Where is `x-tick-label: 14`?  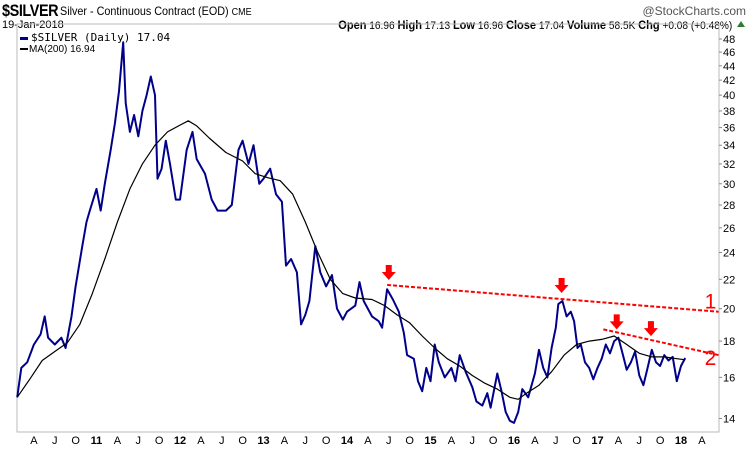 x-tick-label: 14 is located at coordinates (347, 441).